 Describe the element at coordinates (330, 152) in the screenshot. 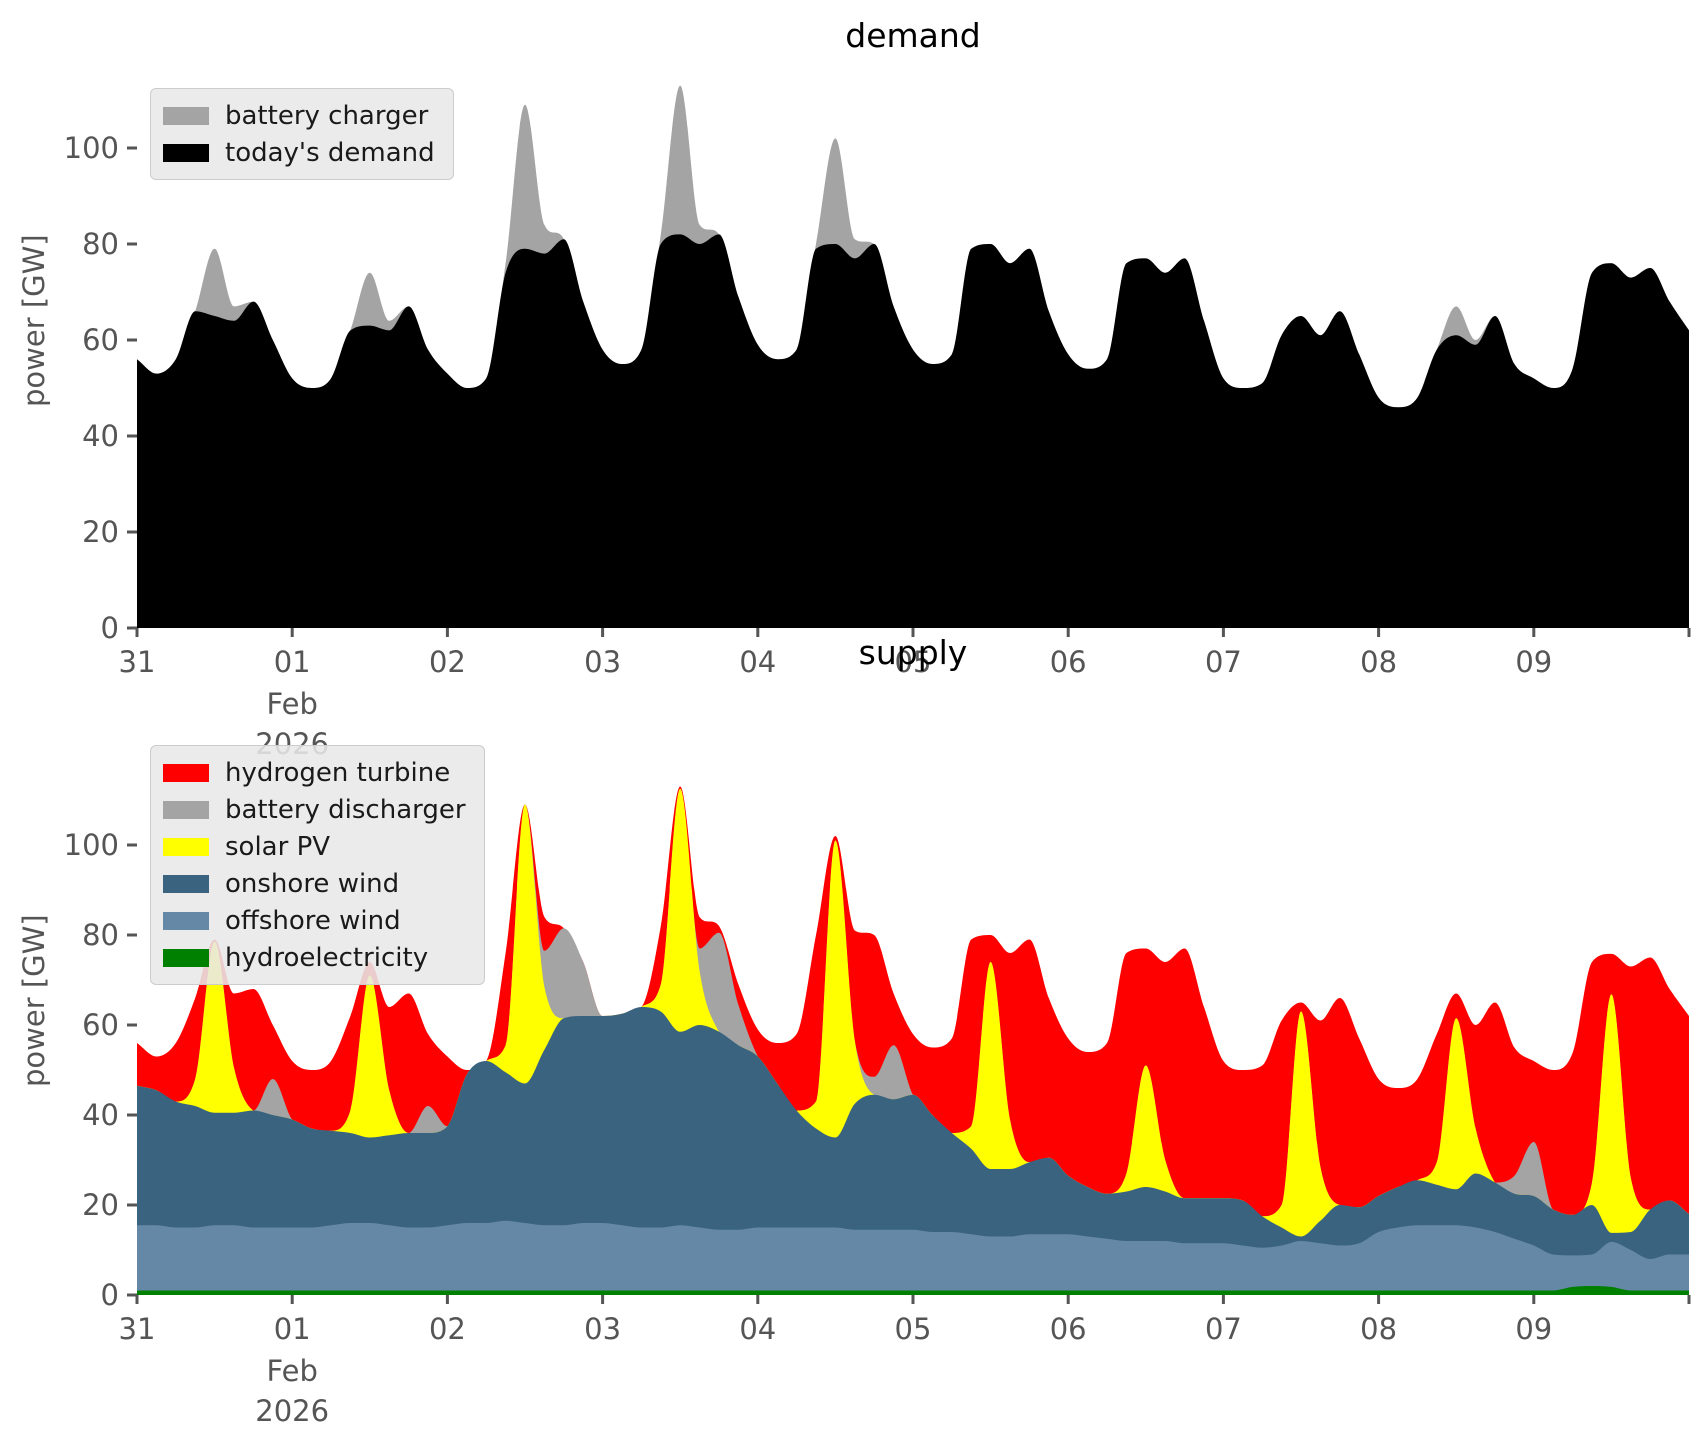

I see `legend-label: today's demand` at that location.